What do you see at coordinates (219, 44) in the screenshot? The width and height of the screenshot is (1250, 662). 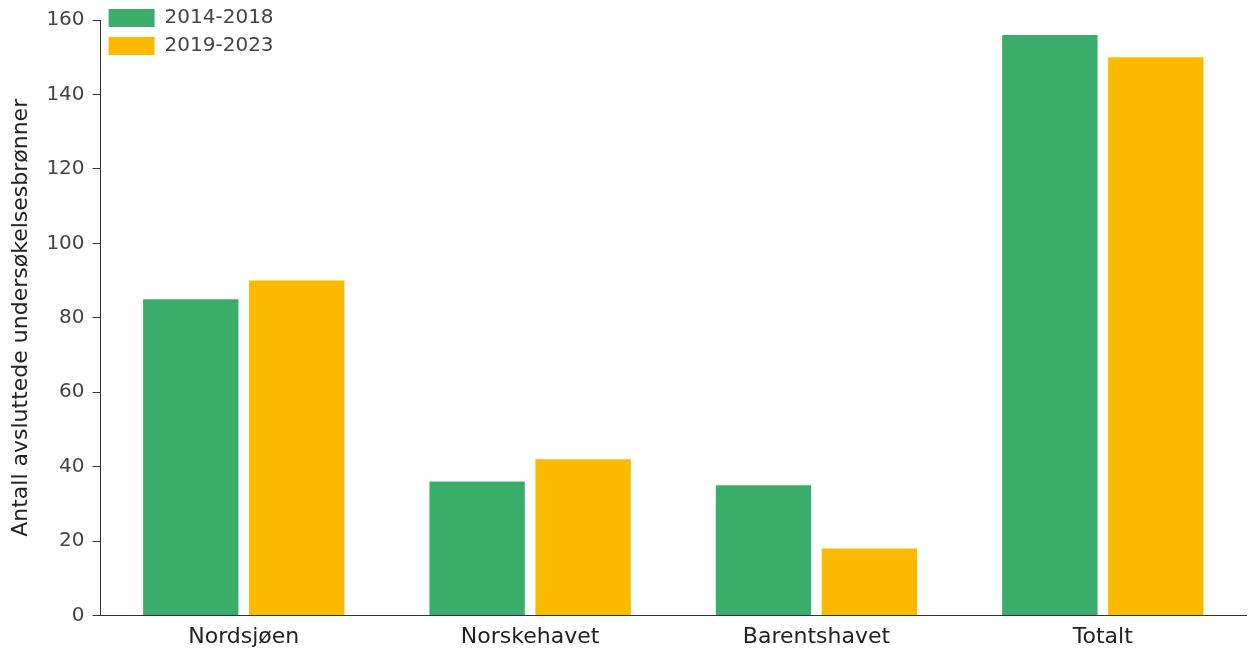 I see `legend-label: 2019-2023` at bounding box center [219, 44].